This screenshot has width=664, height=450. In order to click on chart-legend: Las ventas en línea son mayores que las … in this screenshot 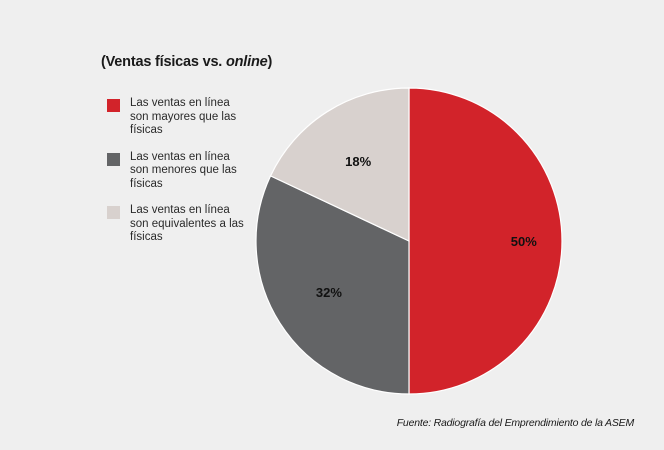, I will do `click(182, 177)`.